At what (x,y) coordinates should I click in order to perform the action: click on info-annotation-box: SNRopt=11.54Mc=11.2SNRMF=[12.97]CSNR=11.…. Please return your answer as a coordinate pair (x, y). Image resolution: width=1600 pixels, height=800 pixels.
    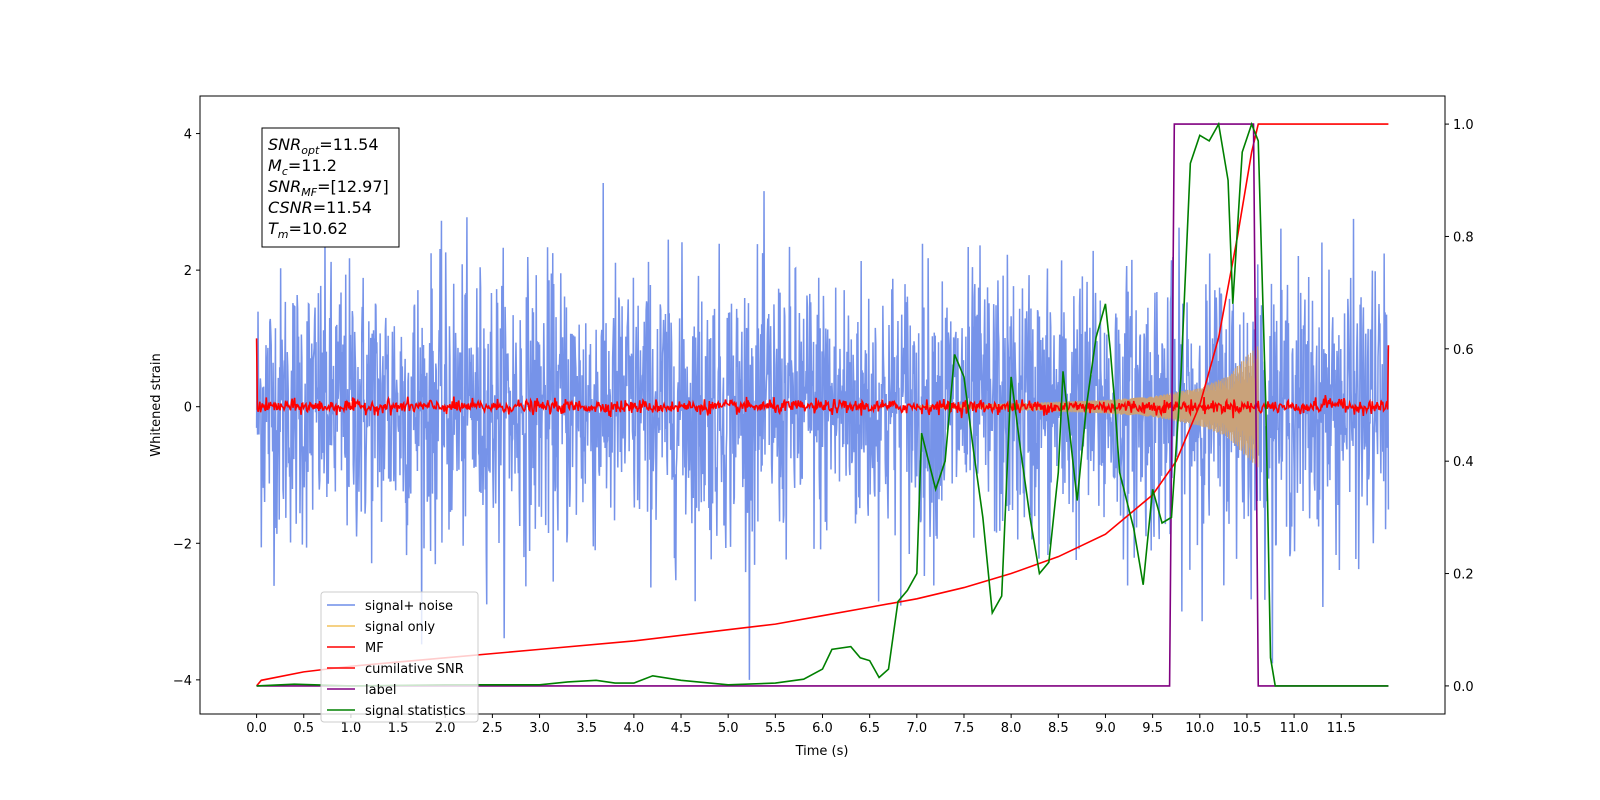
    Looking at the image, I should click on (330, 187).